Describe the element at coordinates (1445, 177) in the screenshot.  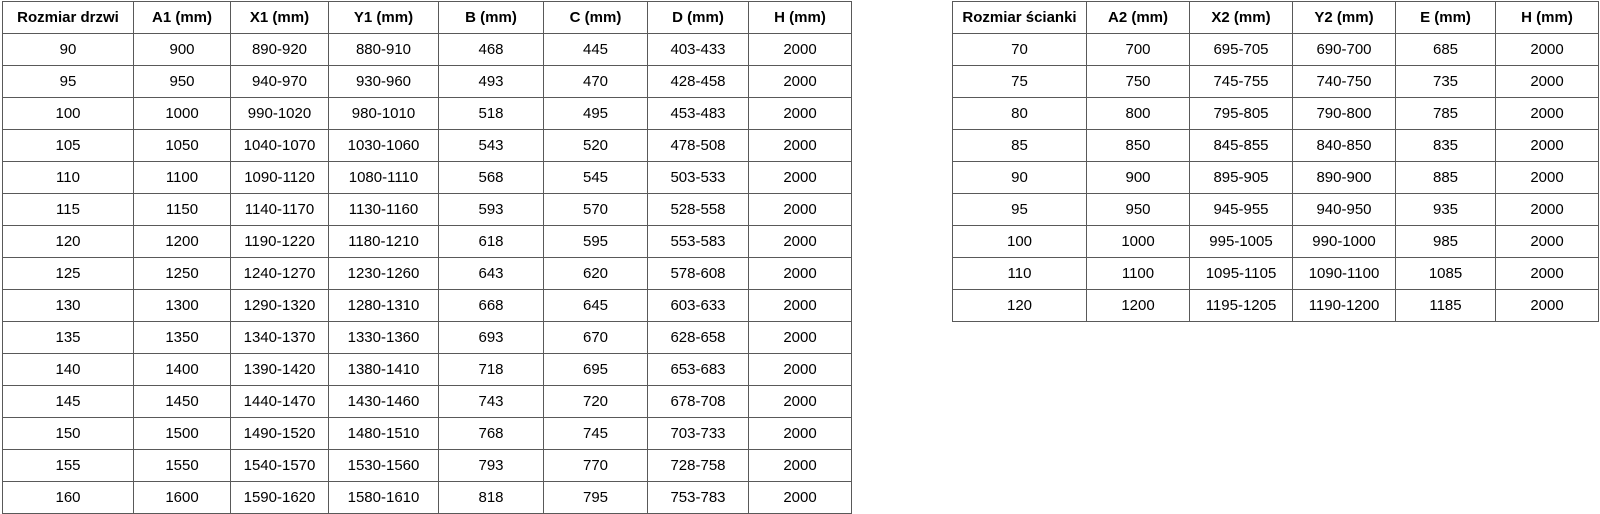
I see `table-cell: 885` at that location.